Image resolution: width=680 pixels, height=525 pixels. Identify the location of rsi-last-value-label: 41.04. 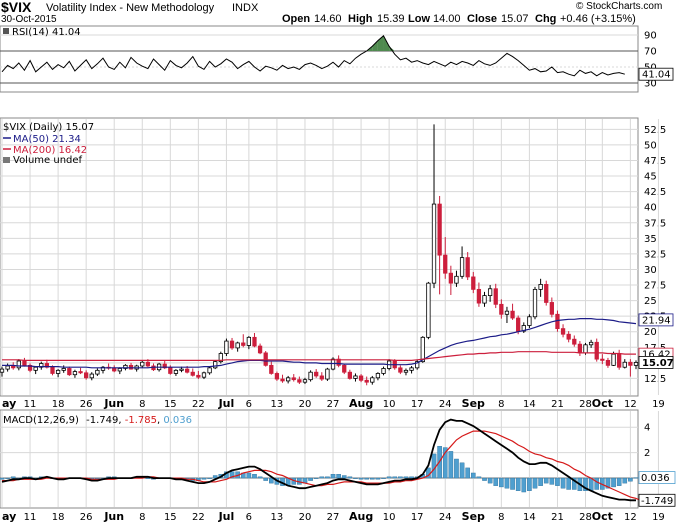
(656, 75).